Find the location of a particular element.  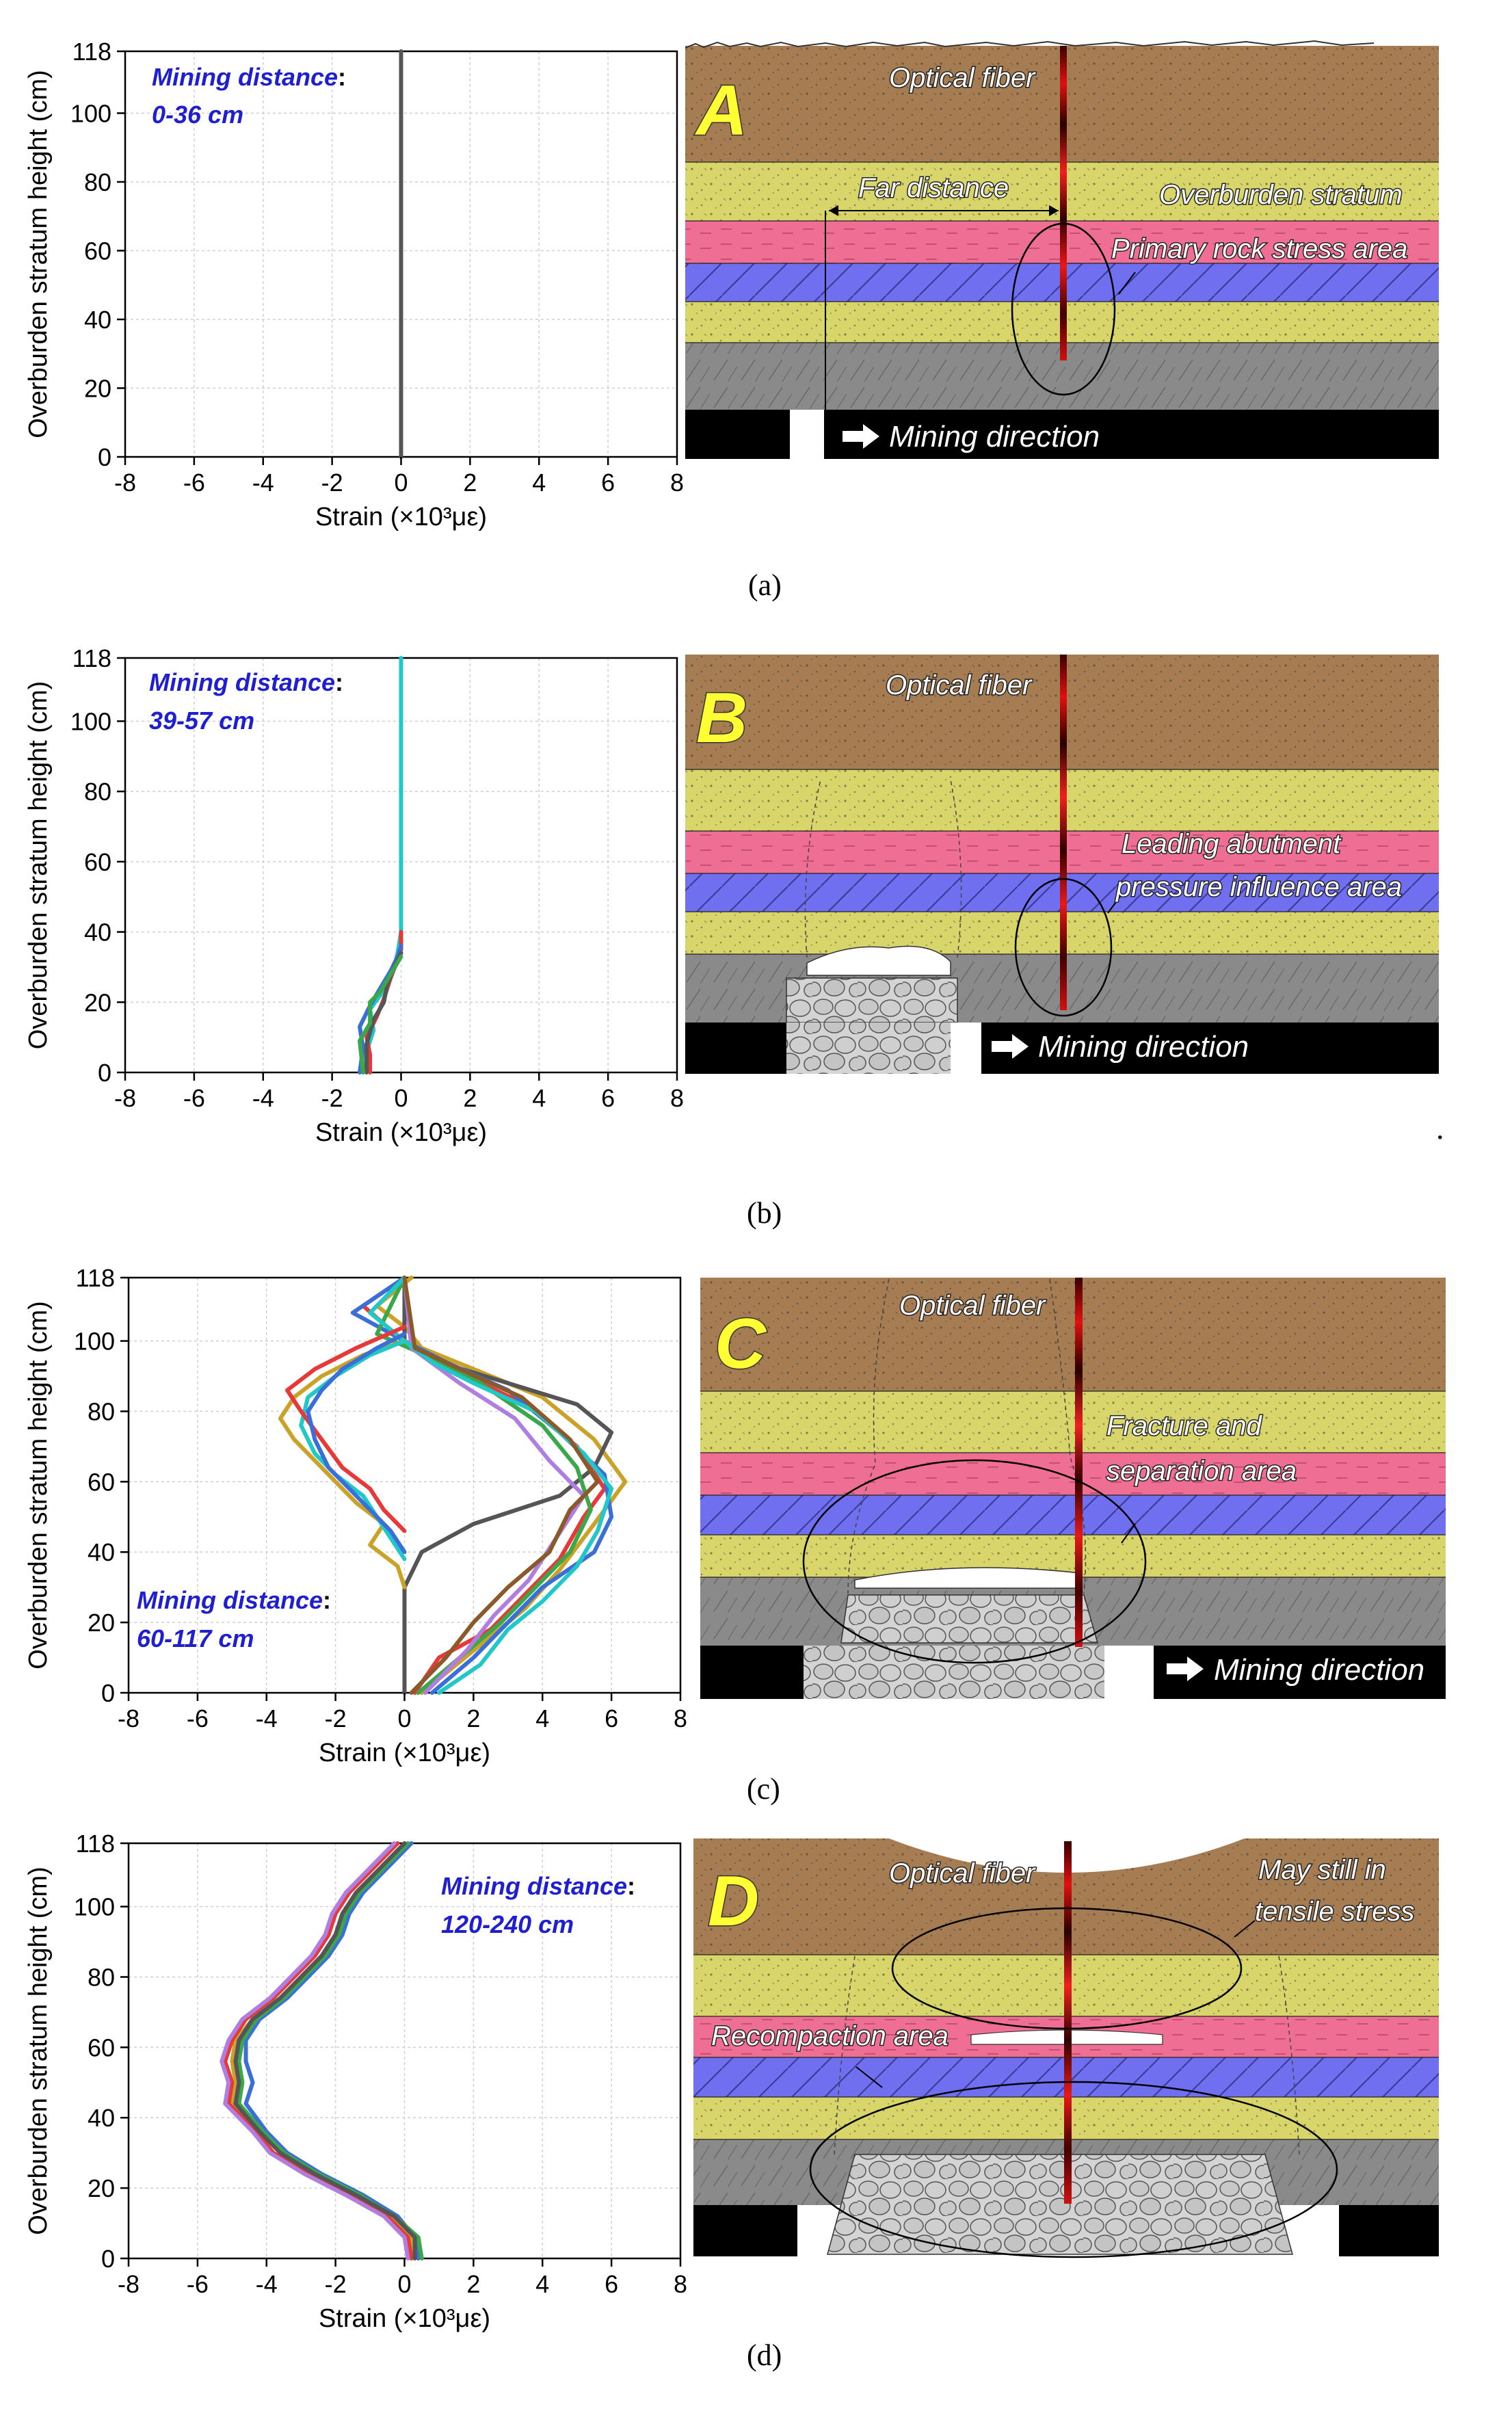

series-line-s6 is located at coordinates (325, 2051).